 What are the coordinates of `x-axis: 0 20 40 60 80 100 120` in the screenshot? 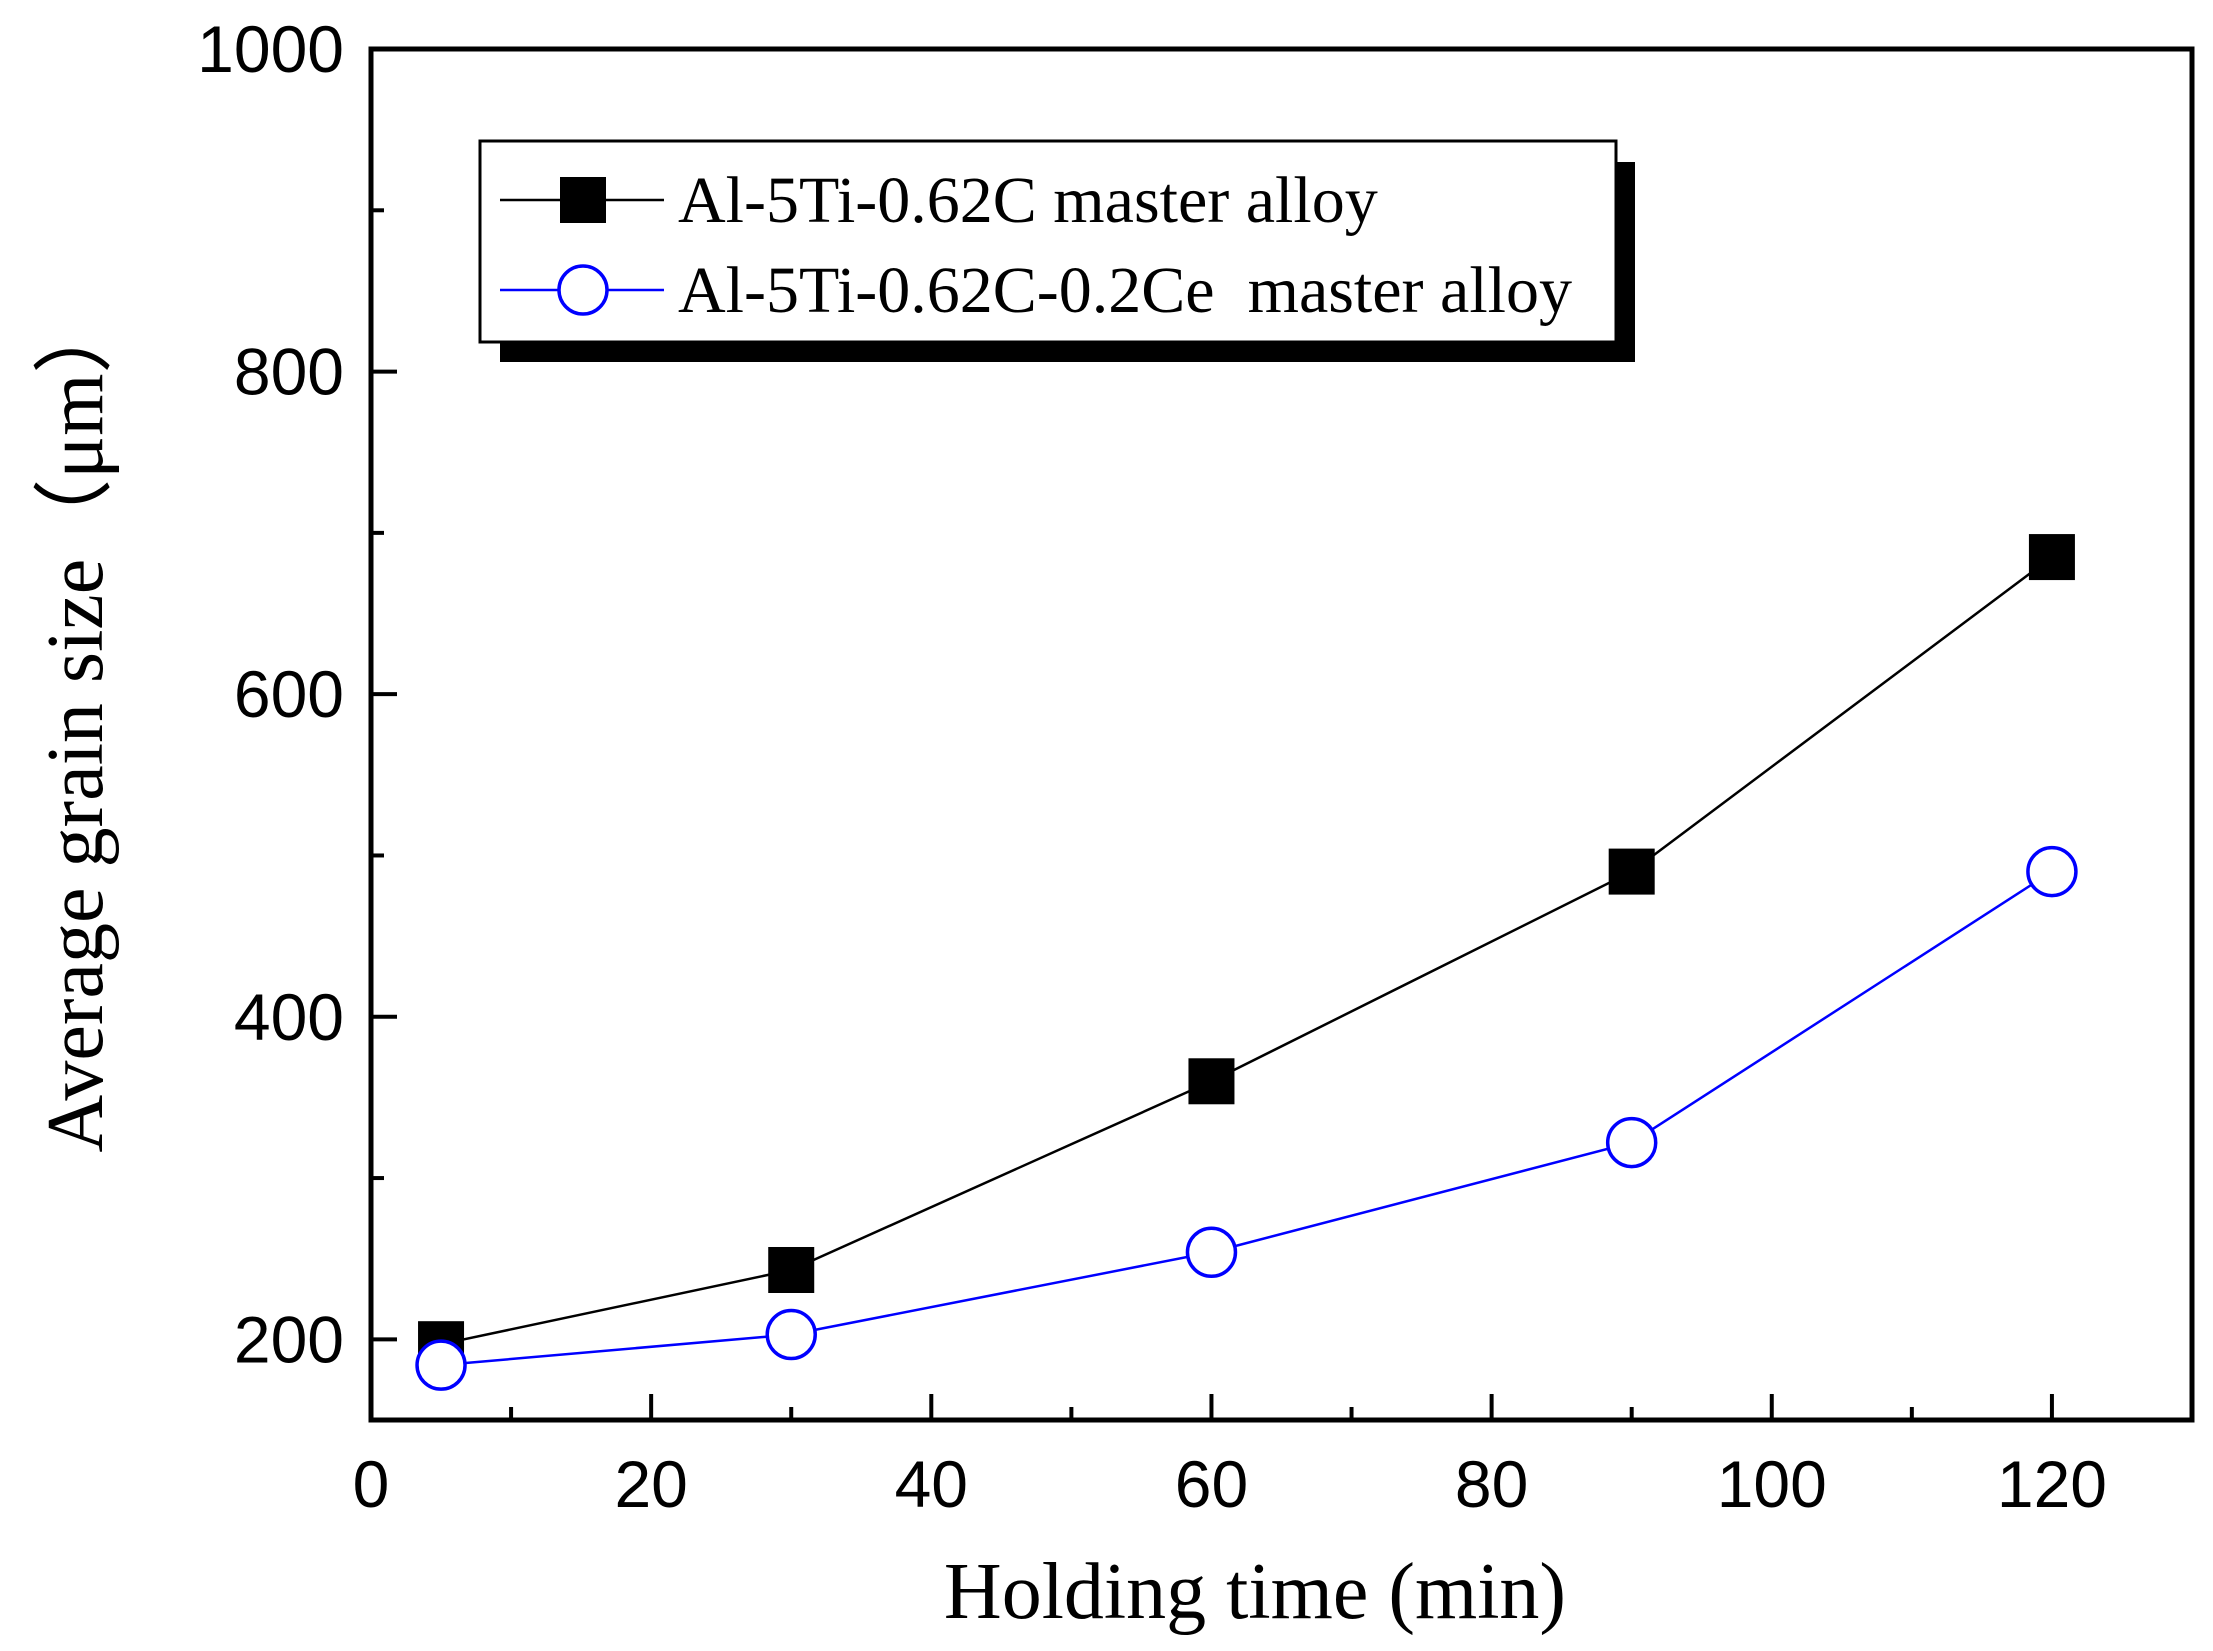 It's located at (1273, 1457).